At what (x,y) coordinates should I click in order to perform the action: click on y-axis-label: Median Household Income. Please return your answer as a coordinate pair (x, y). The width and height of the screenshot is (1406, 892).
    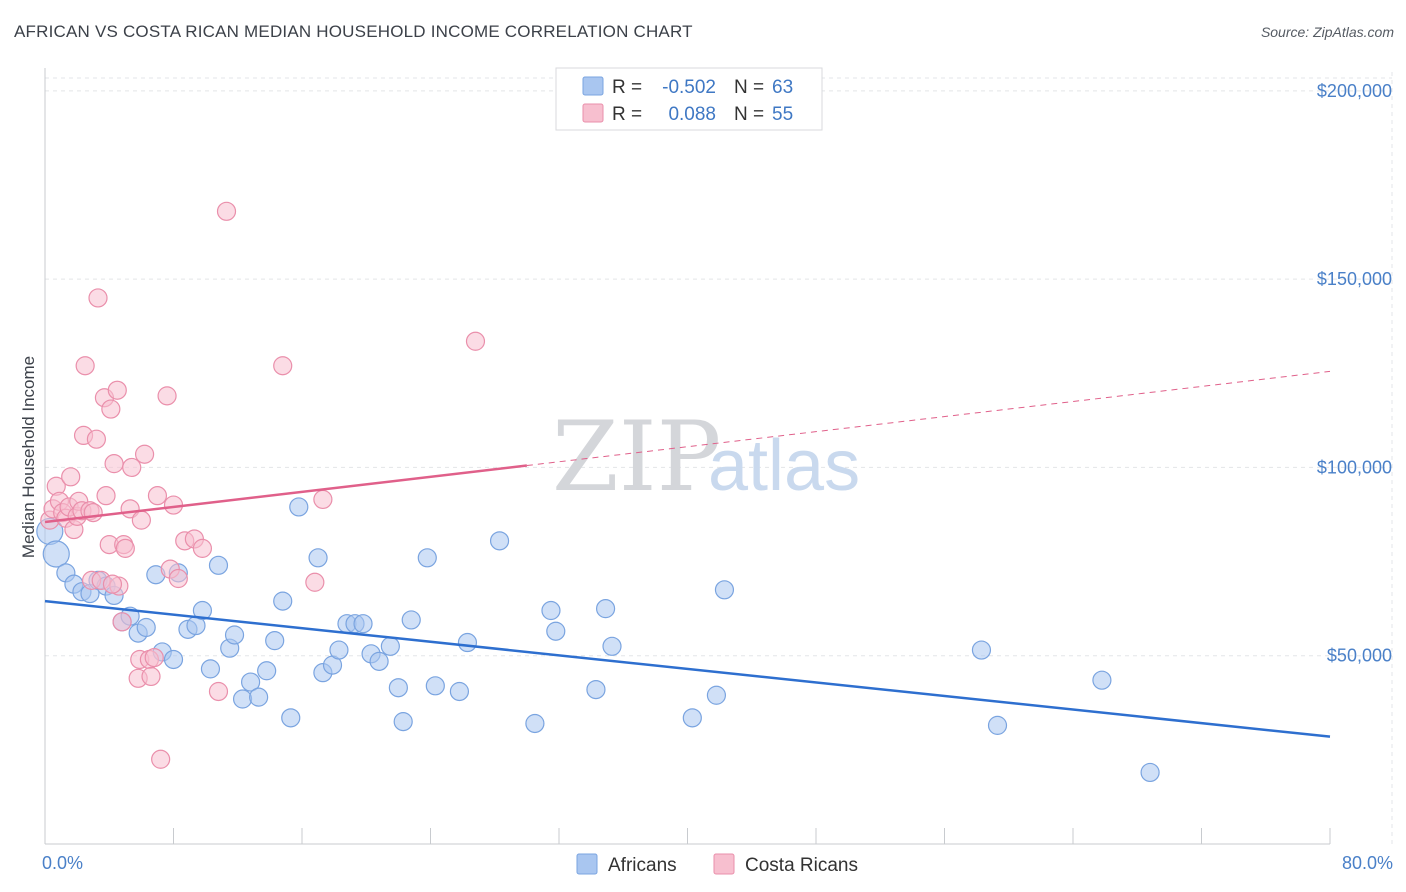
    Looking at the image, I should click on (28, 457).